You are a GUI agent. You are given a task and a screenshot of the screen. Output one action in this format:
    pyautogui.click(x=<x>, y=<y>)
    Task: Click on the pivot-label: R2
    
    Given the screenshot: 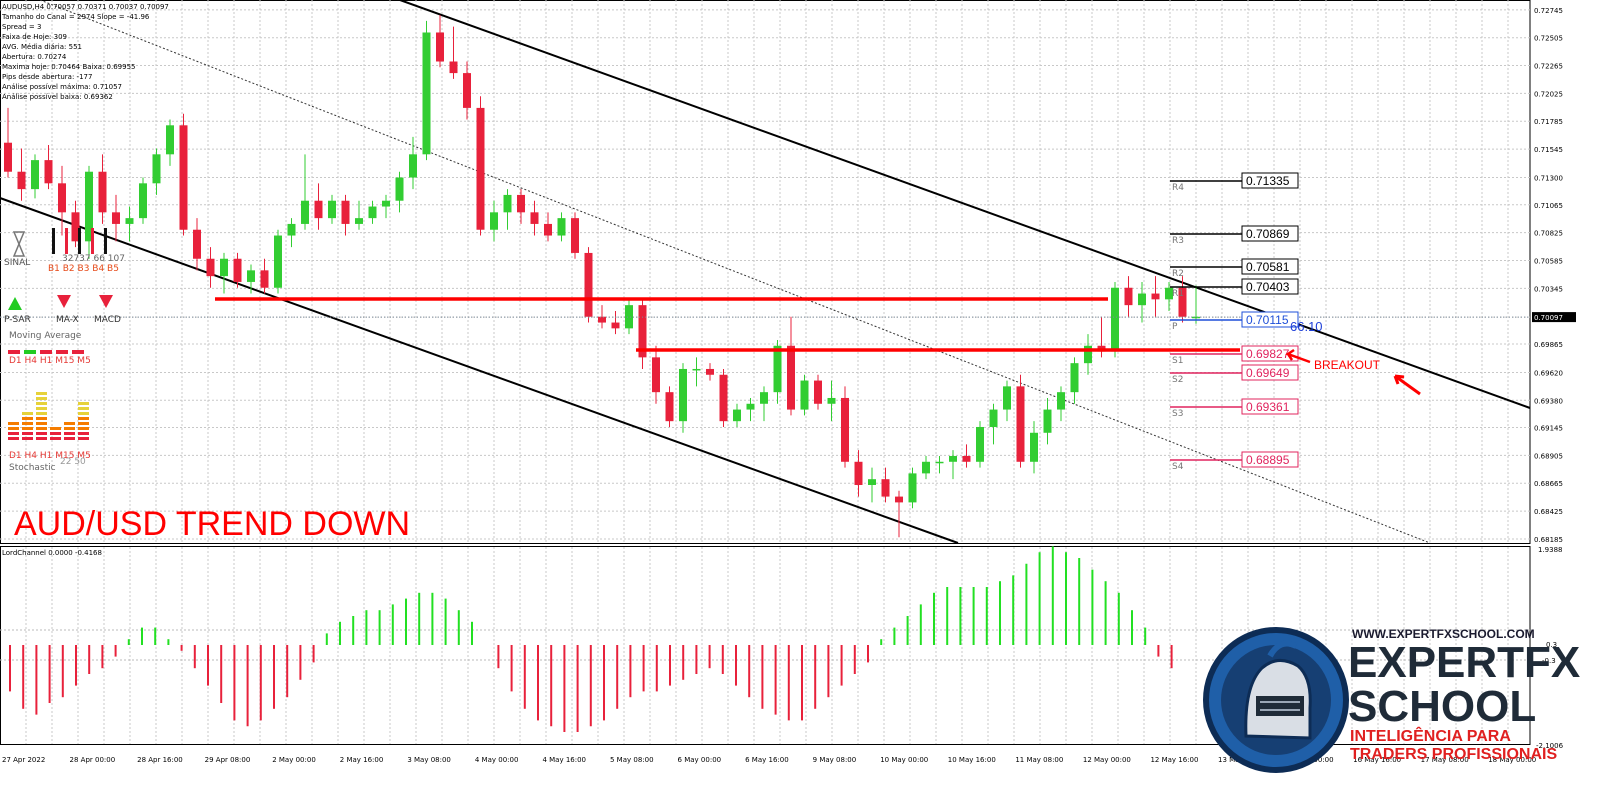 What is the action you would take?
    pyautogui.click(x=1178, y=274)
    